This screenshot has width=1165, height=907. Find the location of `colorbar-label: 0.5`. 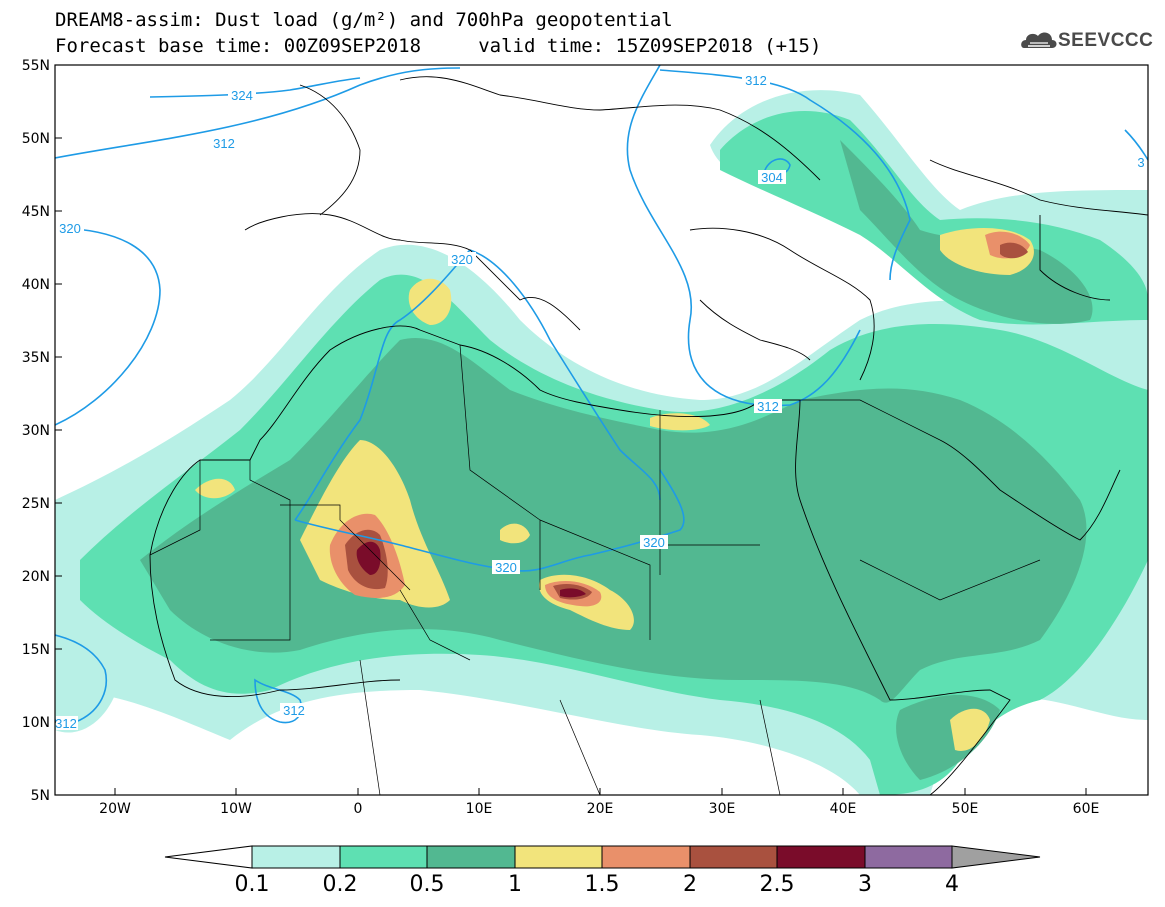

colorbar-label: 0.5 is located at coordinates (427, 884).